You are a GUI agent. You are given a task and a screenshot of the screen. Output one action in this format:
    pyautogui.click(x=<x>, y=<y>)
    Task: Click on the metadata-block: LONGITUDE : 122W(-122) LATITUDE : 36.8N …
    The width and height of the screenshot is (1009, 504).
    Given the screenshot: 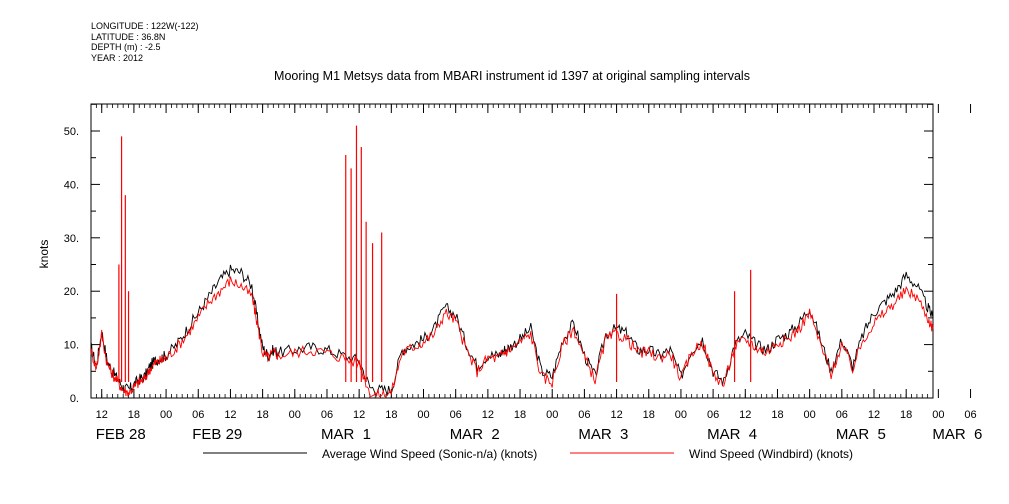 What is the action you would take?
    pyautogui.click(x=145, y=42)
    